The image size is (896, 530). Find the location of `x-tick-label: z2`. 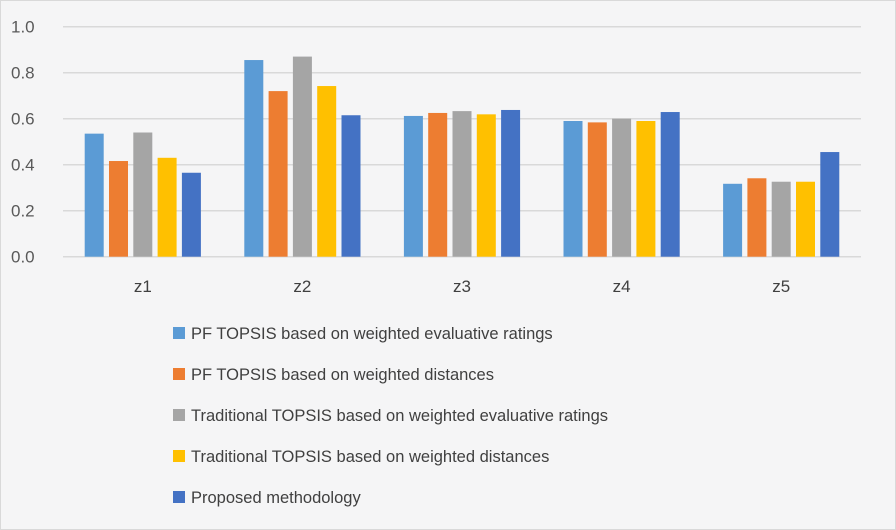

x-tick-label: z2 is located at coordinates (302, 286).